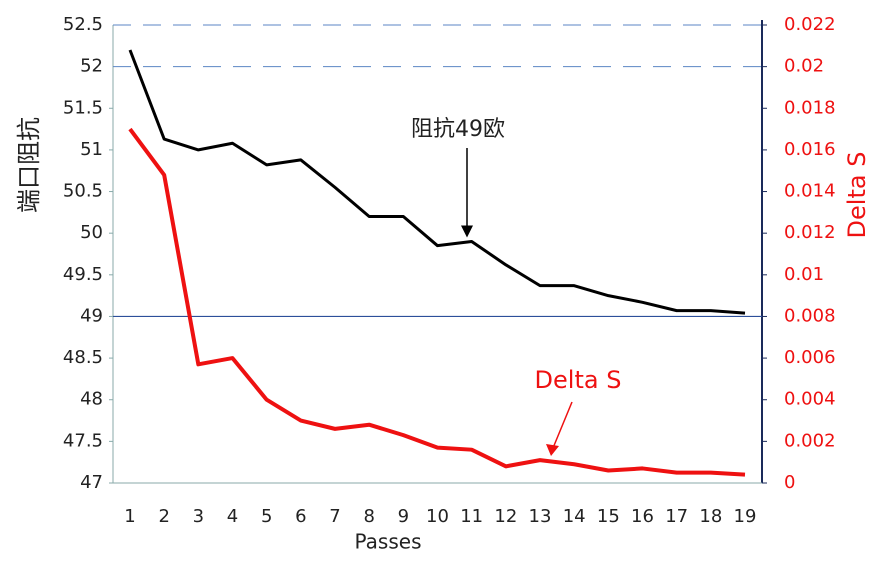 The width and height of the screenshot is (880, 562). Describe the element at coordinates (266, 516) in the screenshot. I see `x-tick-label: 5` at that location.